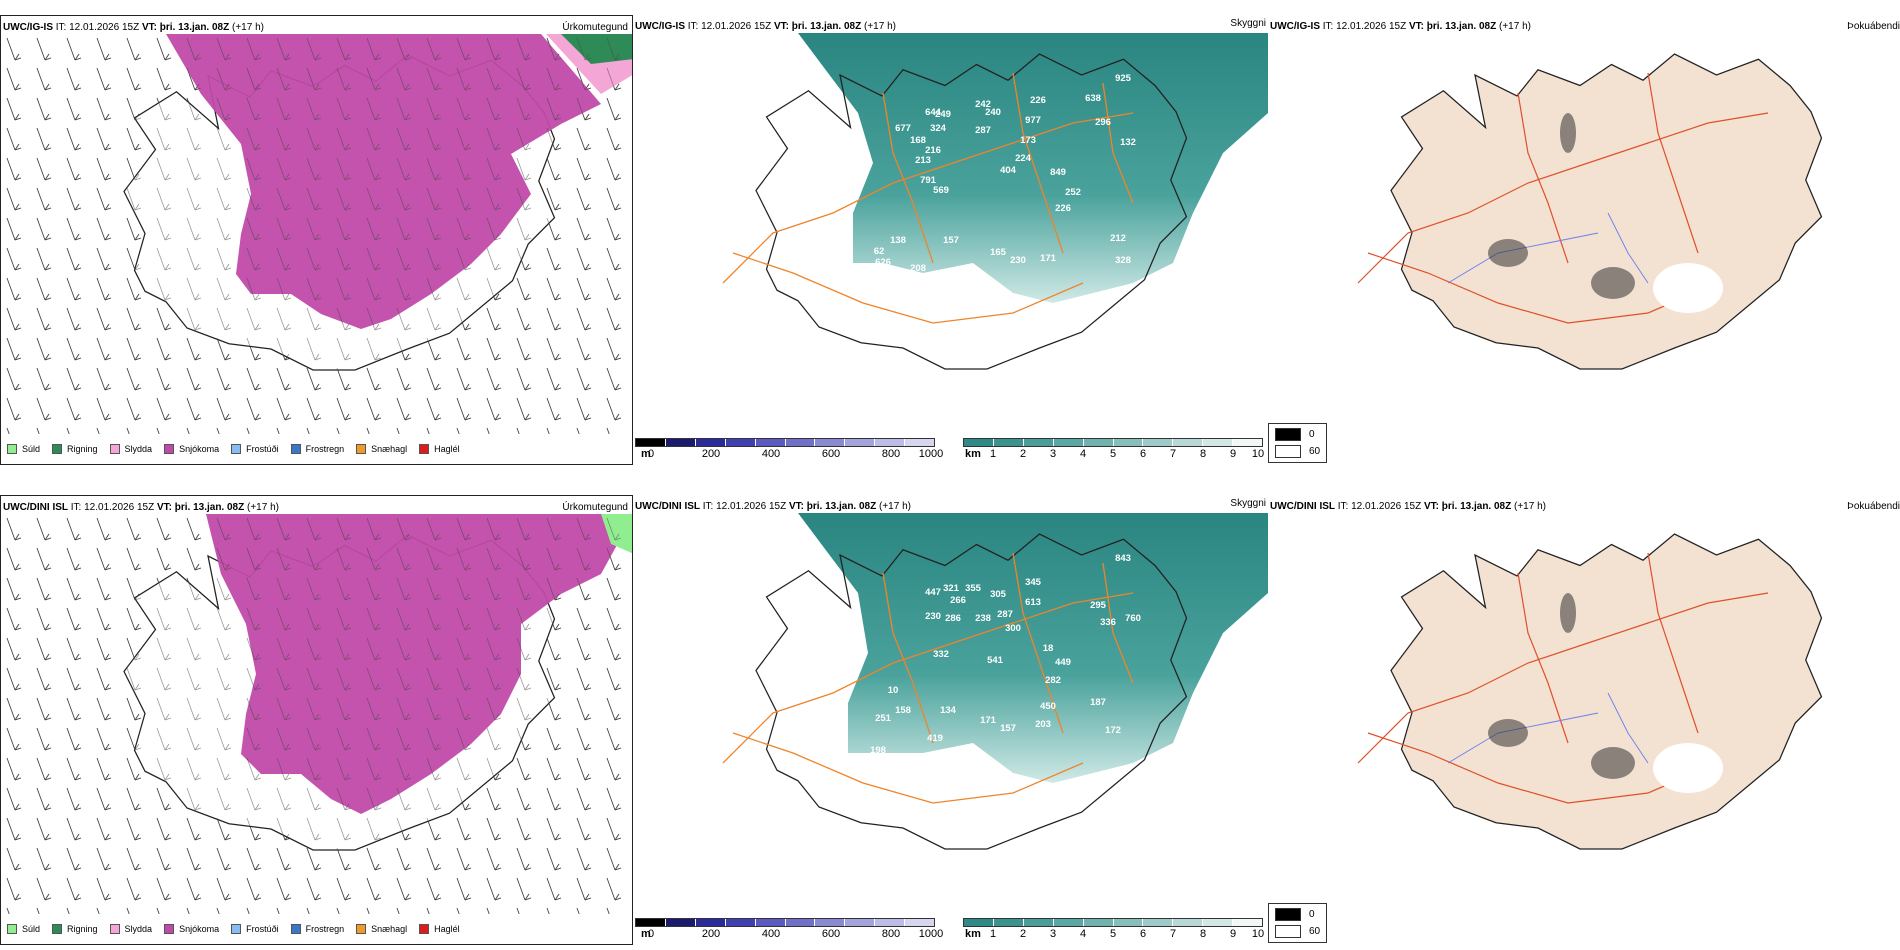 The height and width of the screenshot is (950, 1900). Describe the element at coordinates (1093, 98) in the screenshot. I see `height-label: 638` at that location.